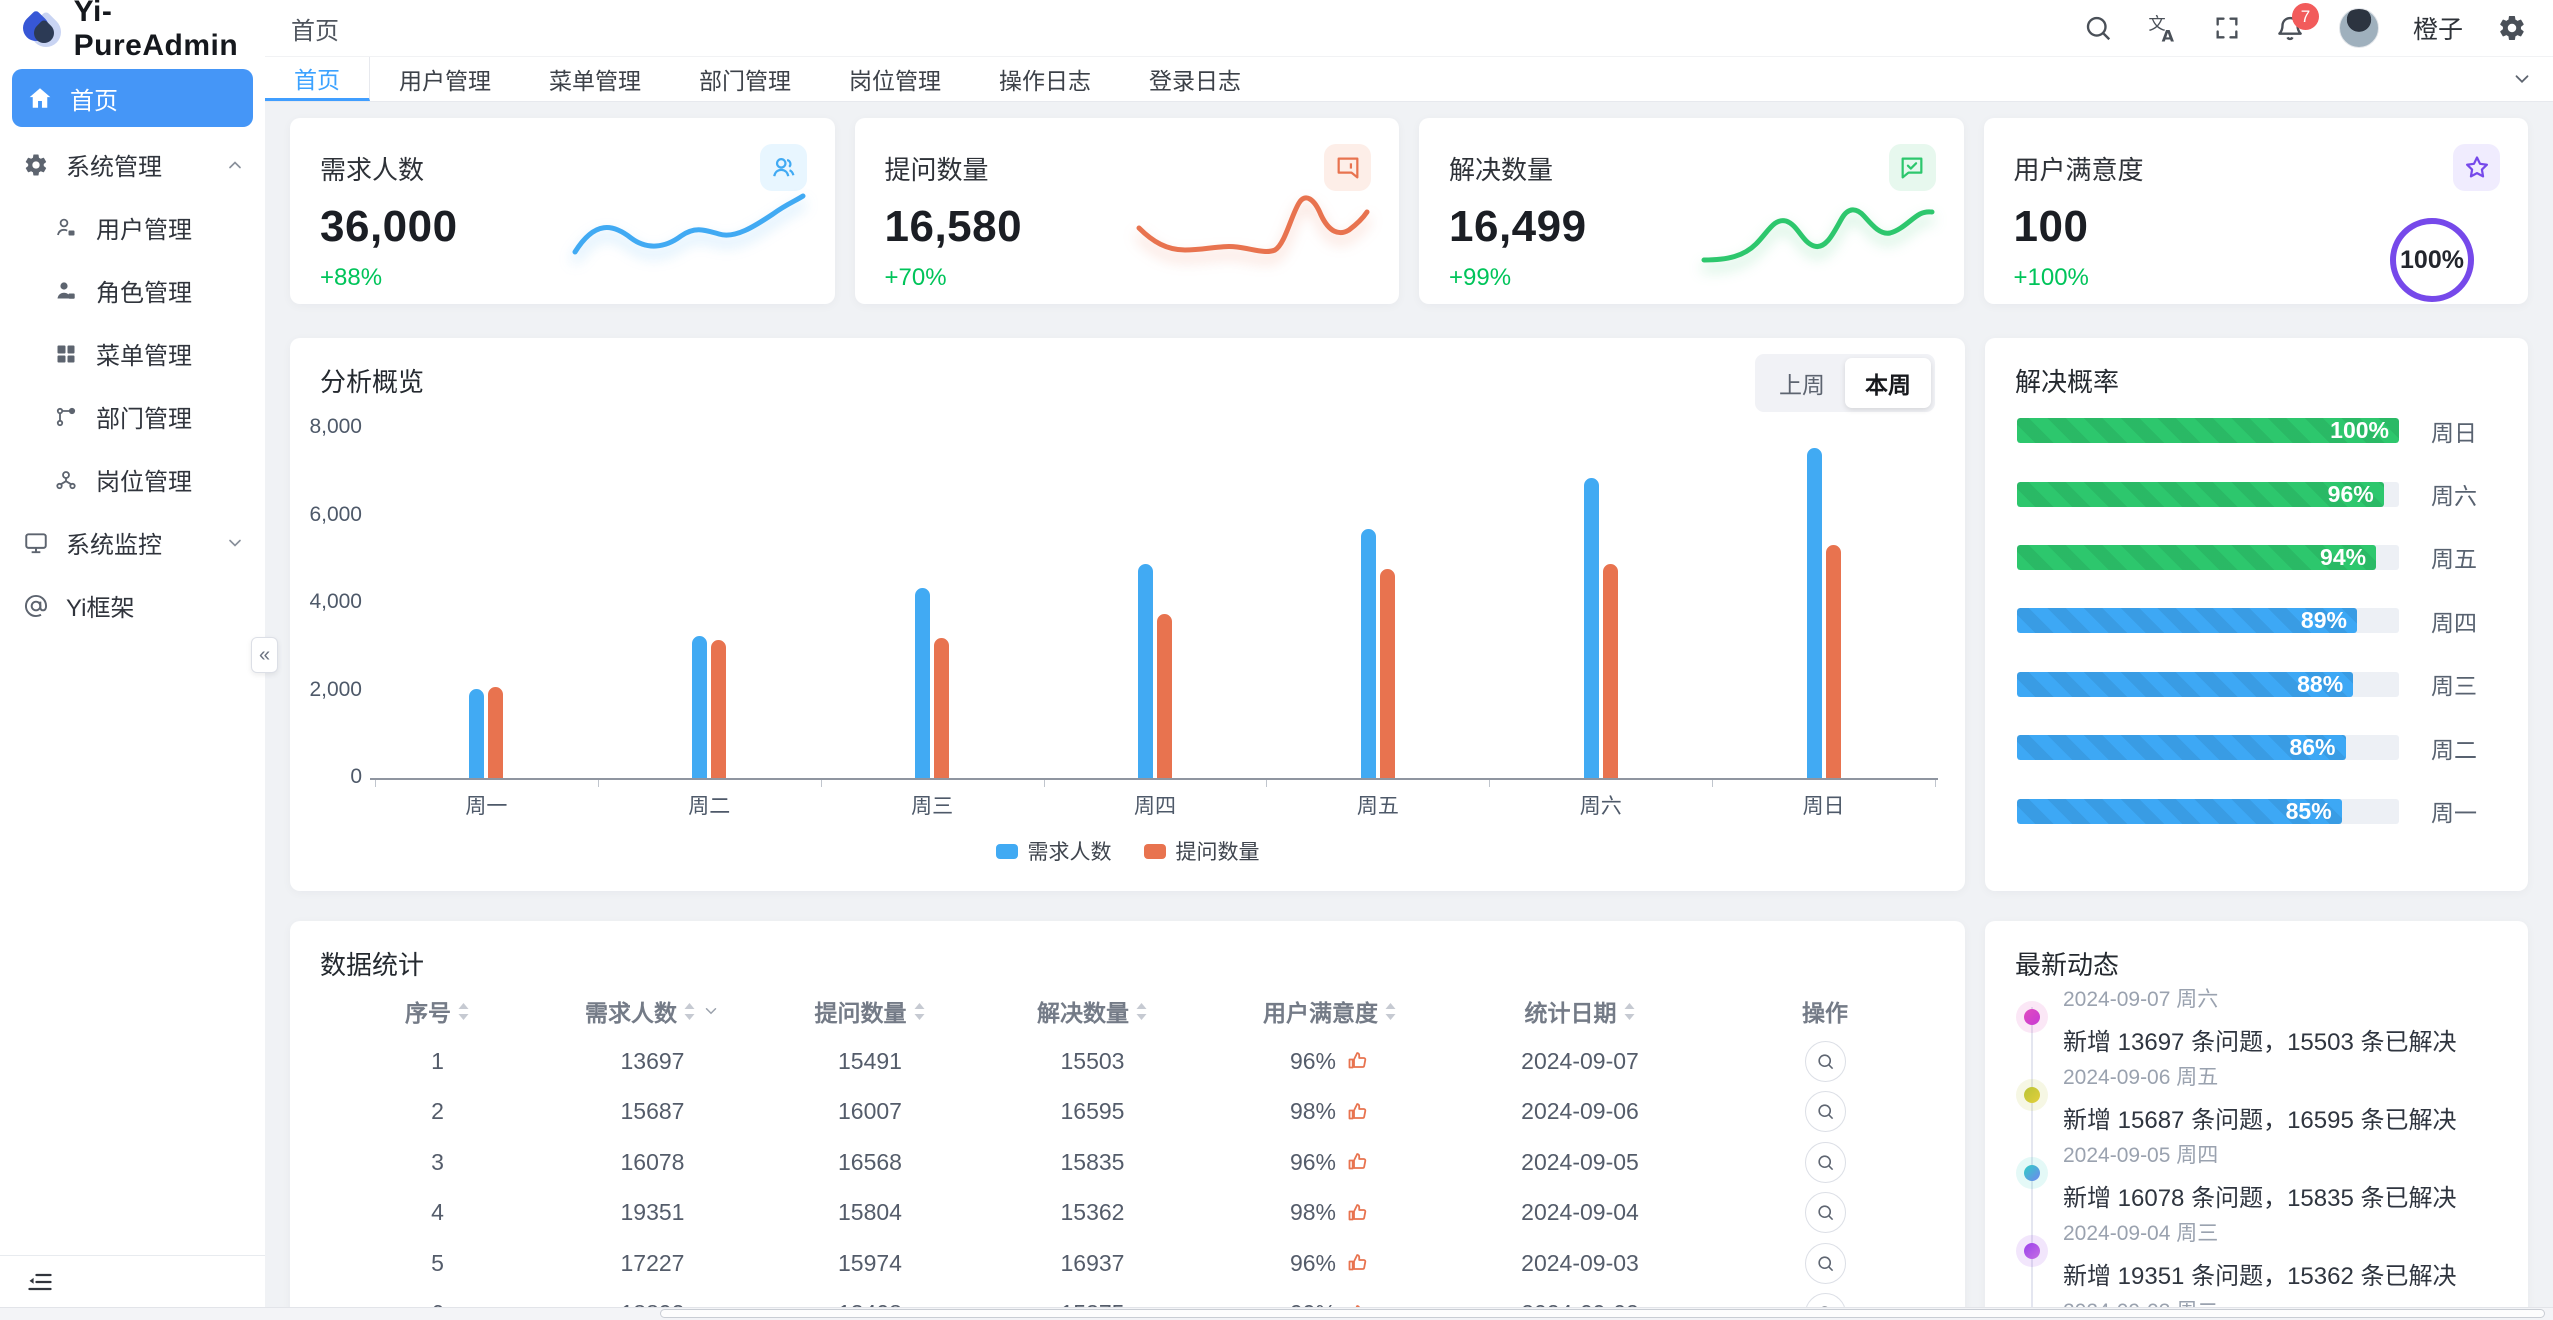 This screenshot has height=1320, width=2553. Describe the element at coordinates (66, 354) in the screenshot. I see `menu-grid-icon` at that location.